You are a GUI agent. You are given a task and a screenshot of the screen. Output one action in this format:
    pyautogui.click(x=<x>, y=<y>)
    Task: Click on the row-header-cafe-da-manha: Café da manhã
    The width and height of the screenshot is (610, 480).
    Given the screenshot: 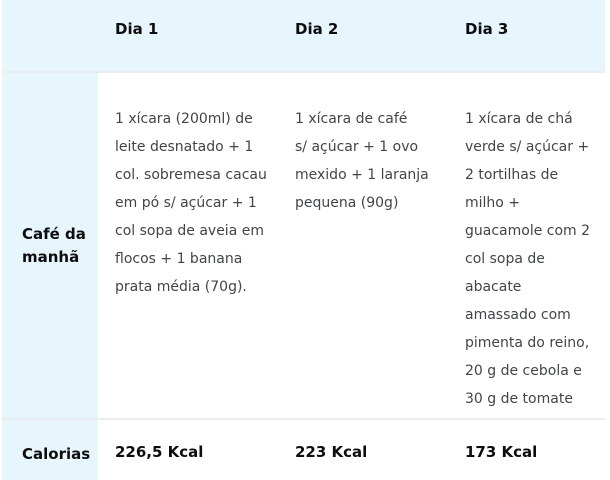 What is the action you would take?
    pyautogui.click(x=50, y=244)
    